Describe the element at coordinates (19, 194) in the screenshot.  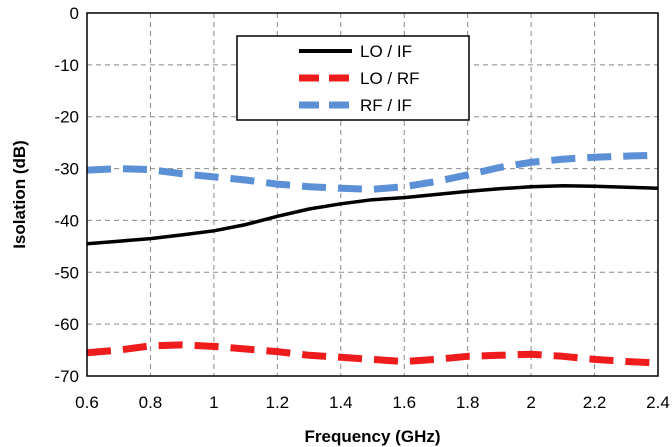
I see `y-axis-title: Isolation (dB)` at that location.